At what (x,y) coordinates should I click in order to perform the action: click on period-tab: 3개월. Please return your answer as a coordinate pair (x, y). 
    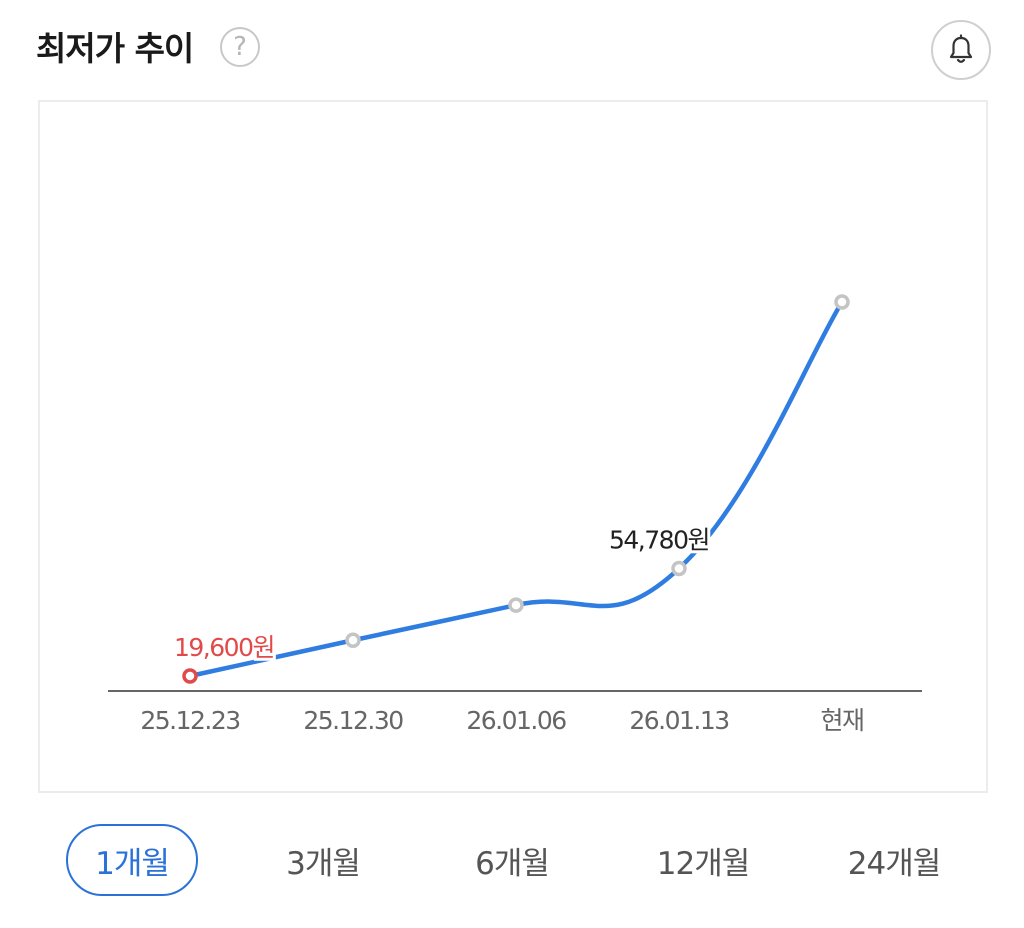
    Looking at the image, I should click on (323, 863).